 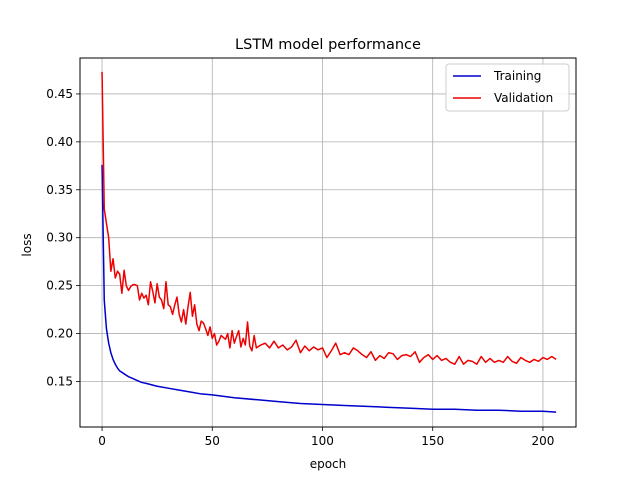 I want to click on y-tick-label: 0.30, so click(x=59, y=238).